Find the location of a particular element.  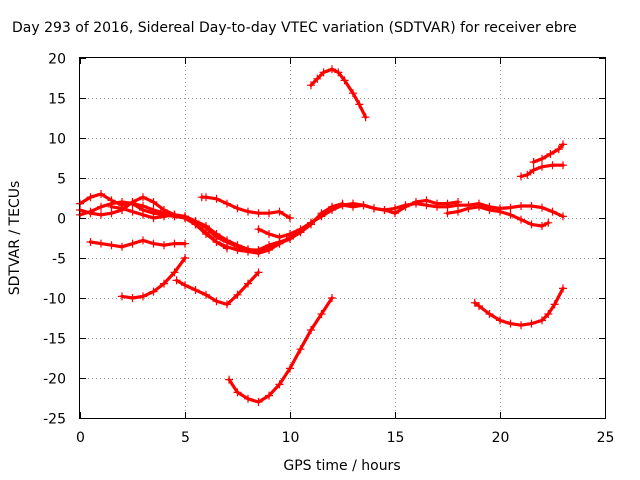

x-tick-label: 15 is located at coordinates (396, 438).